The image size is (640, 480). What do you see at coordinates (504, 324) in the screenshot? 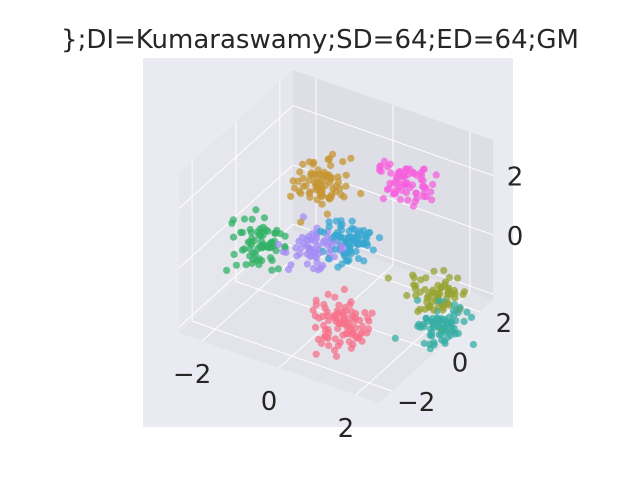
I see `y-tick-label: 2` at bounding box center [504, 324].